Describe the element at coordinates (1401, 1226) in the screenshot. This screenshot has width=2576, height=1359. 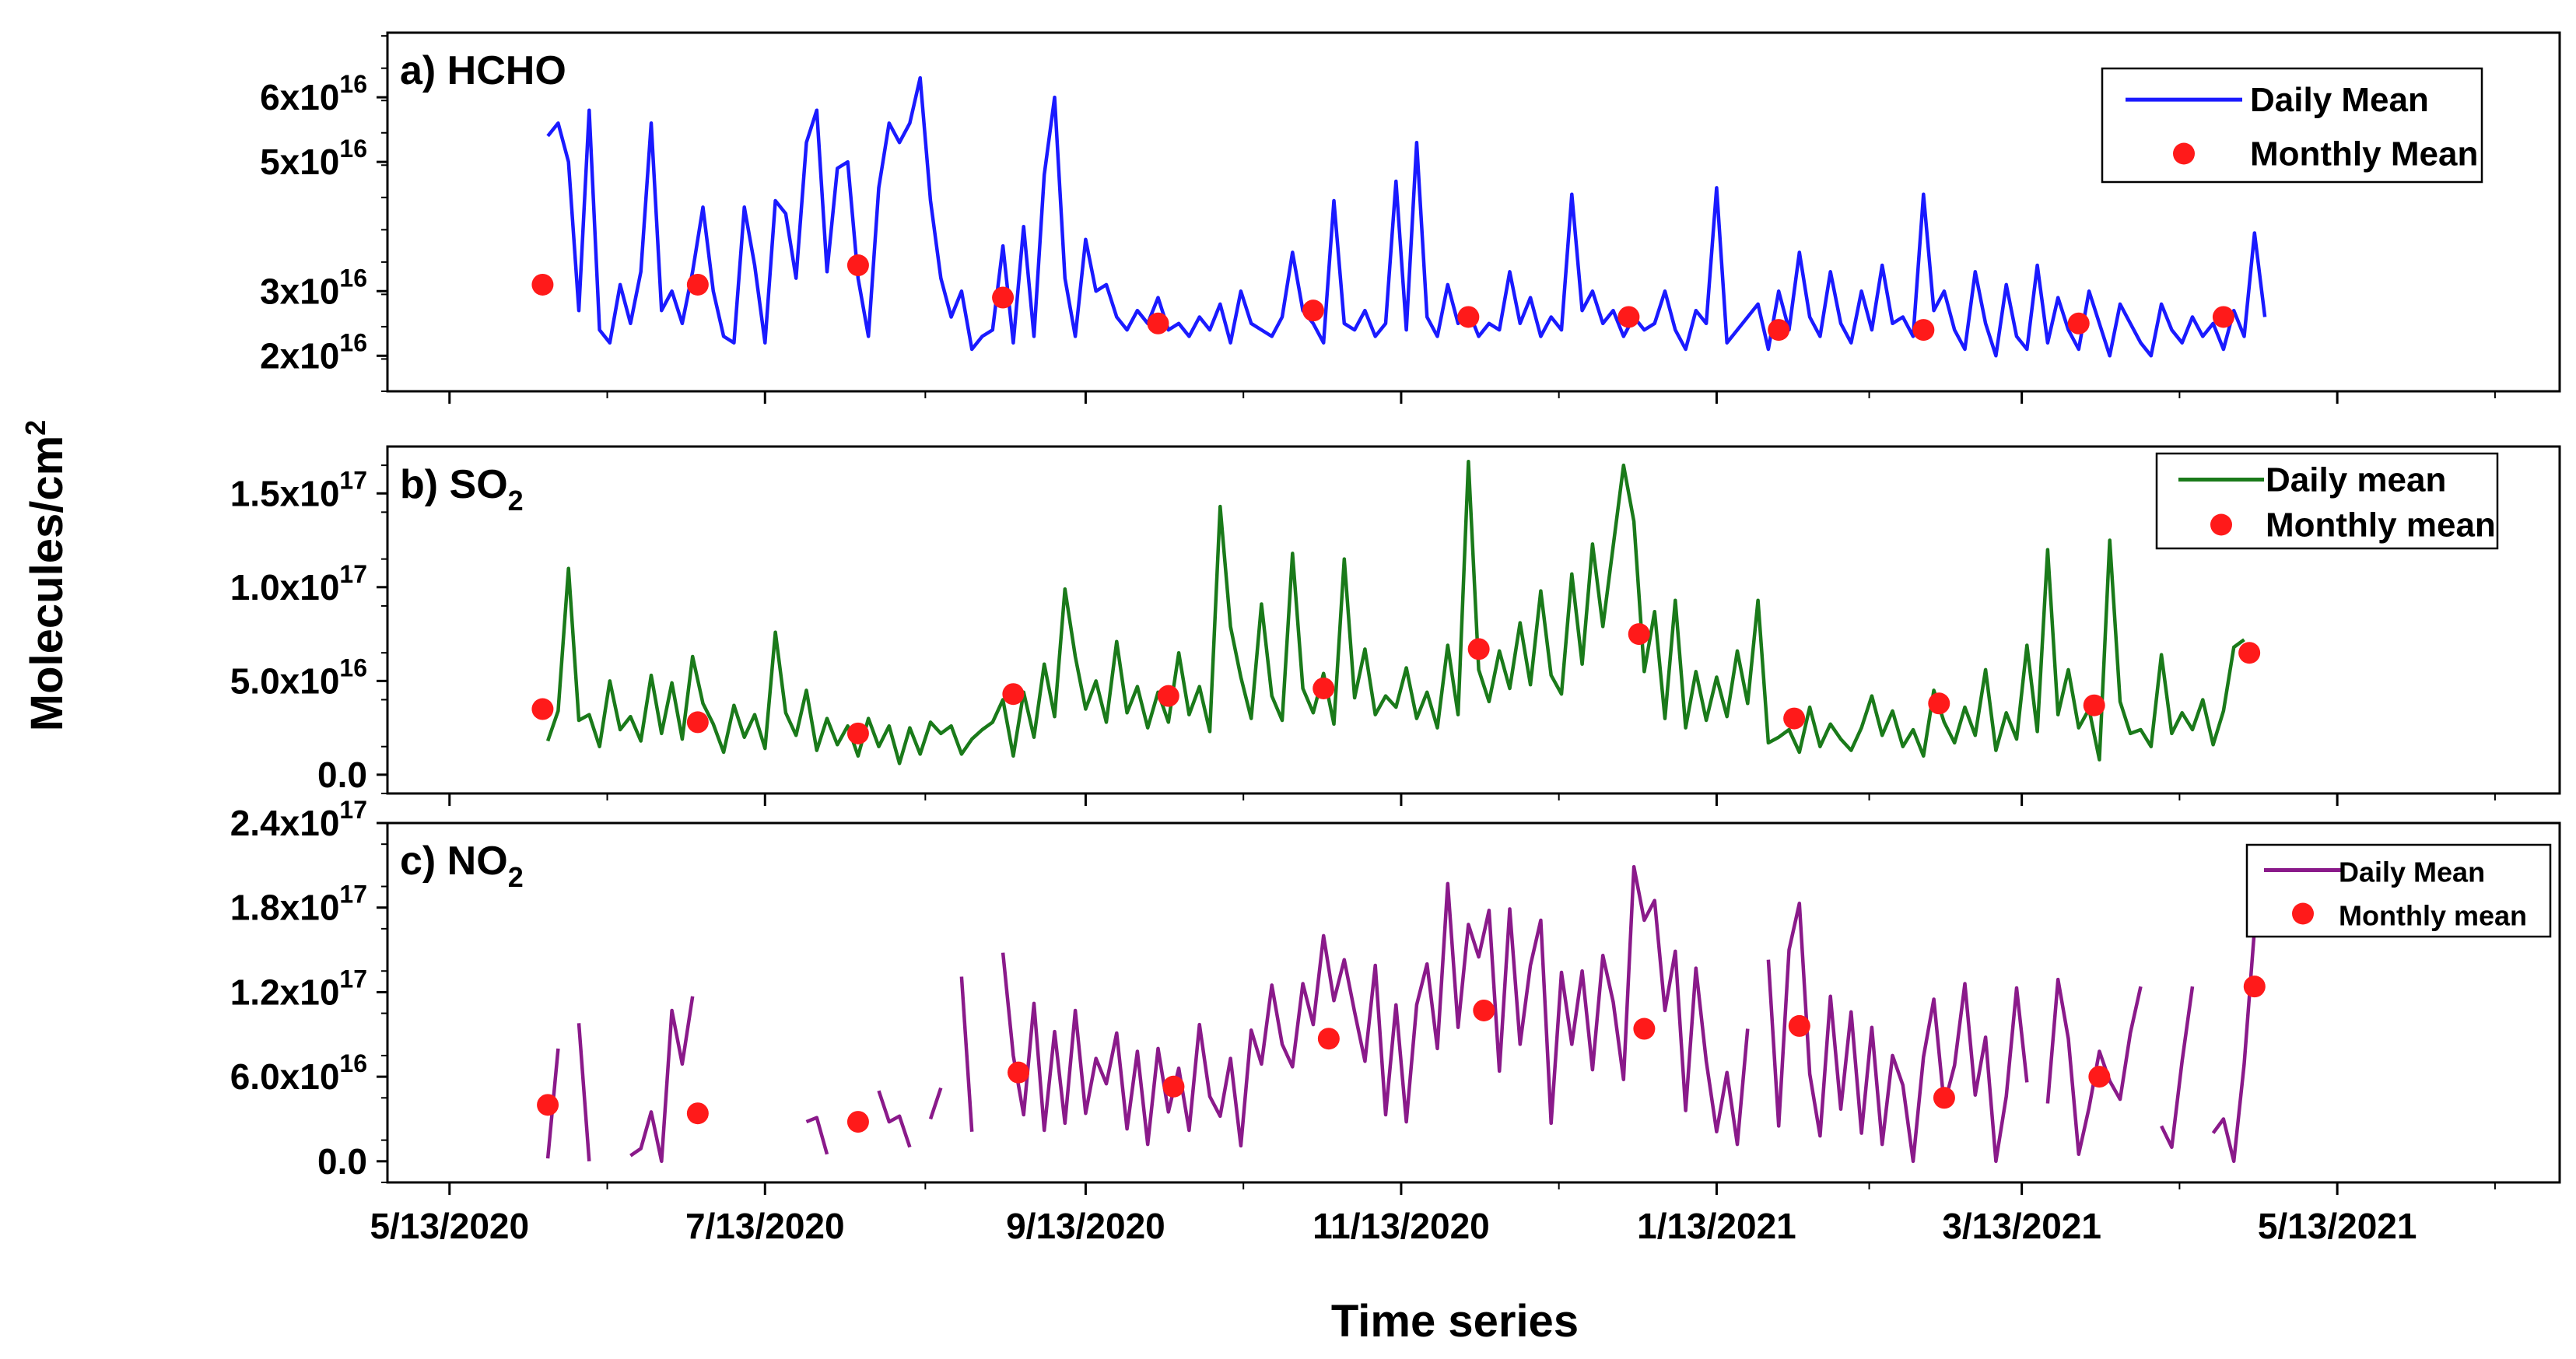
I see `x-tick-label: 11/13/2020` at that location.